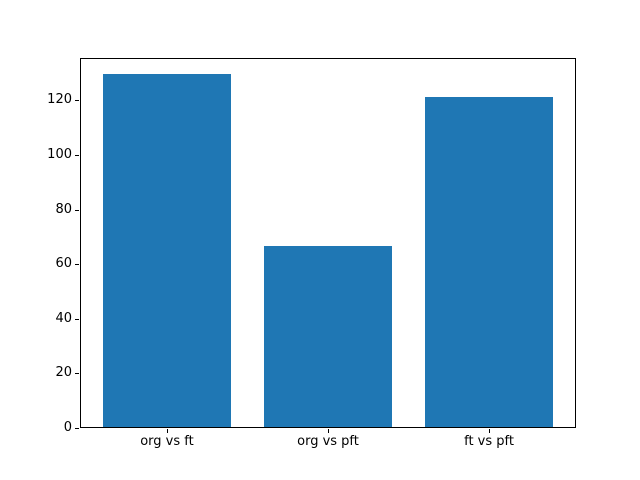  I want to click on bar-org-vs-pft, so click(328, 337).